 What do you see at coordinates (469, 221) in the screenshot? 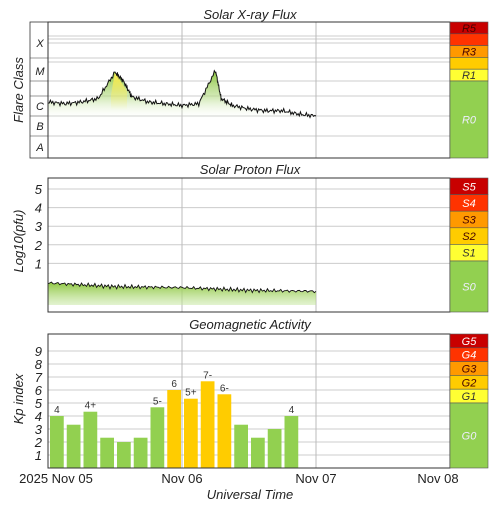
I see `scale-label-s3: S3` at bounding box center [469, 221].